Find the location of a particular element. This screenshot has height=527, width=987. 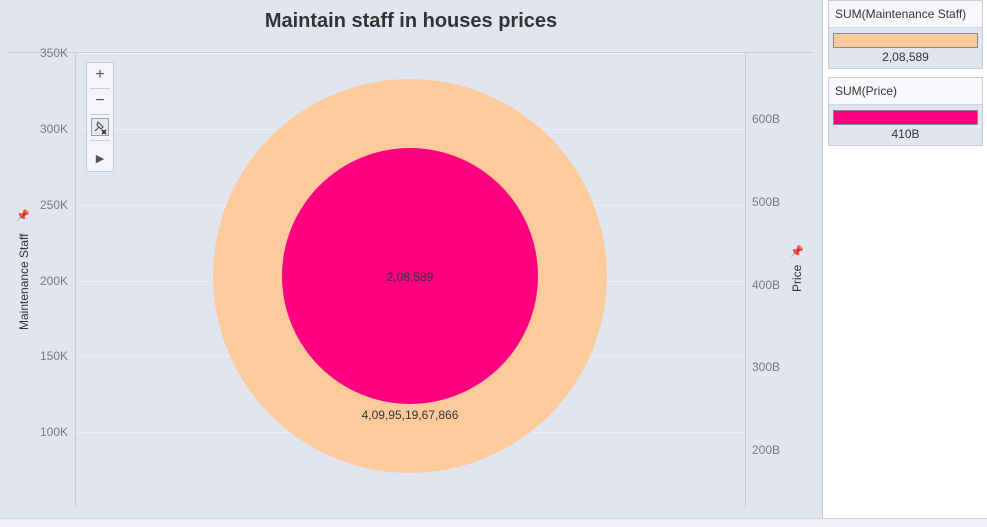

y-right-tick-label: 300B is located at coordinates (766, 367).